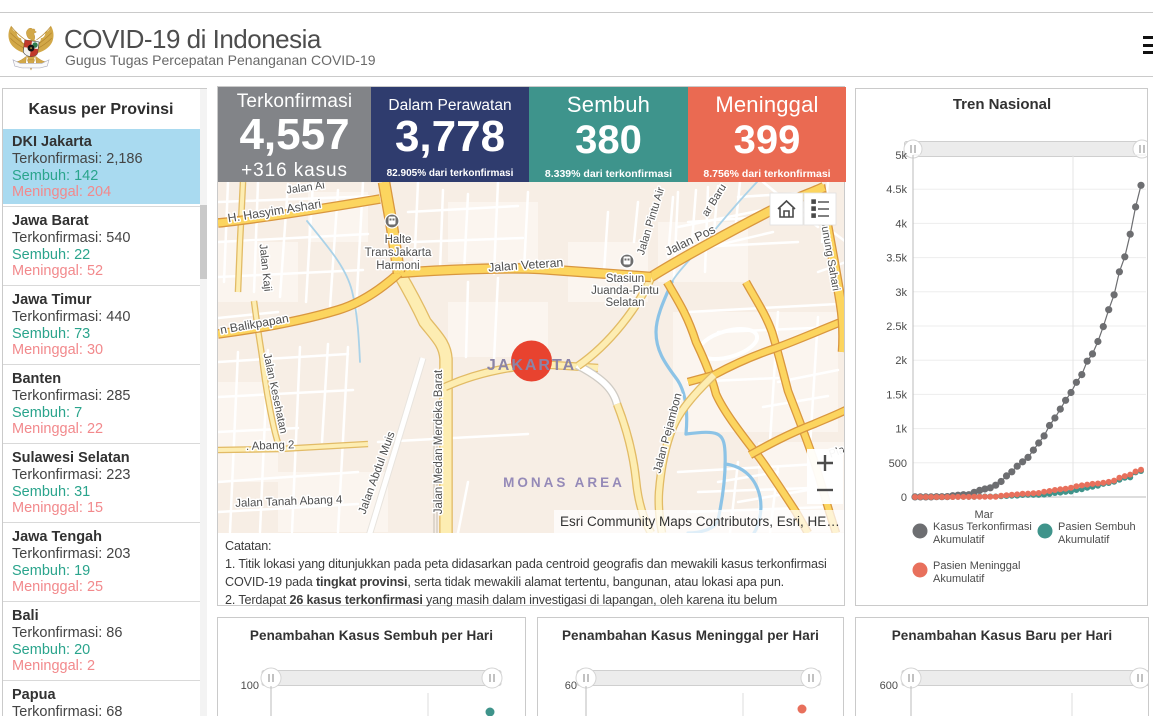 This screenshot has height=716, width=1153. Describe the element at coordinates (571, 686) in the screenshot. I see `svg-text: 60` at that location.